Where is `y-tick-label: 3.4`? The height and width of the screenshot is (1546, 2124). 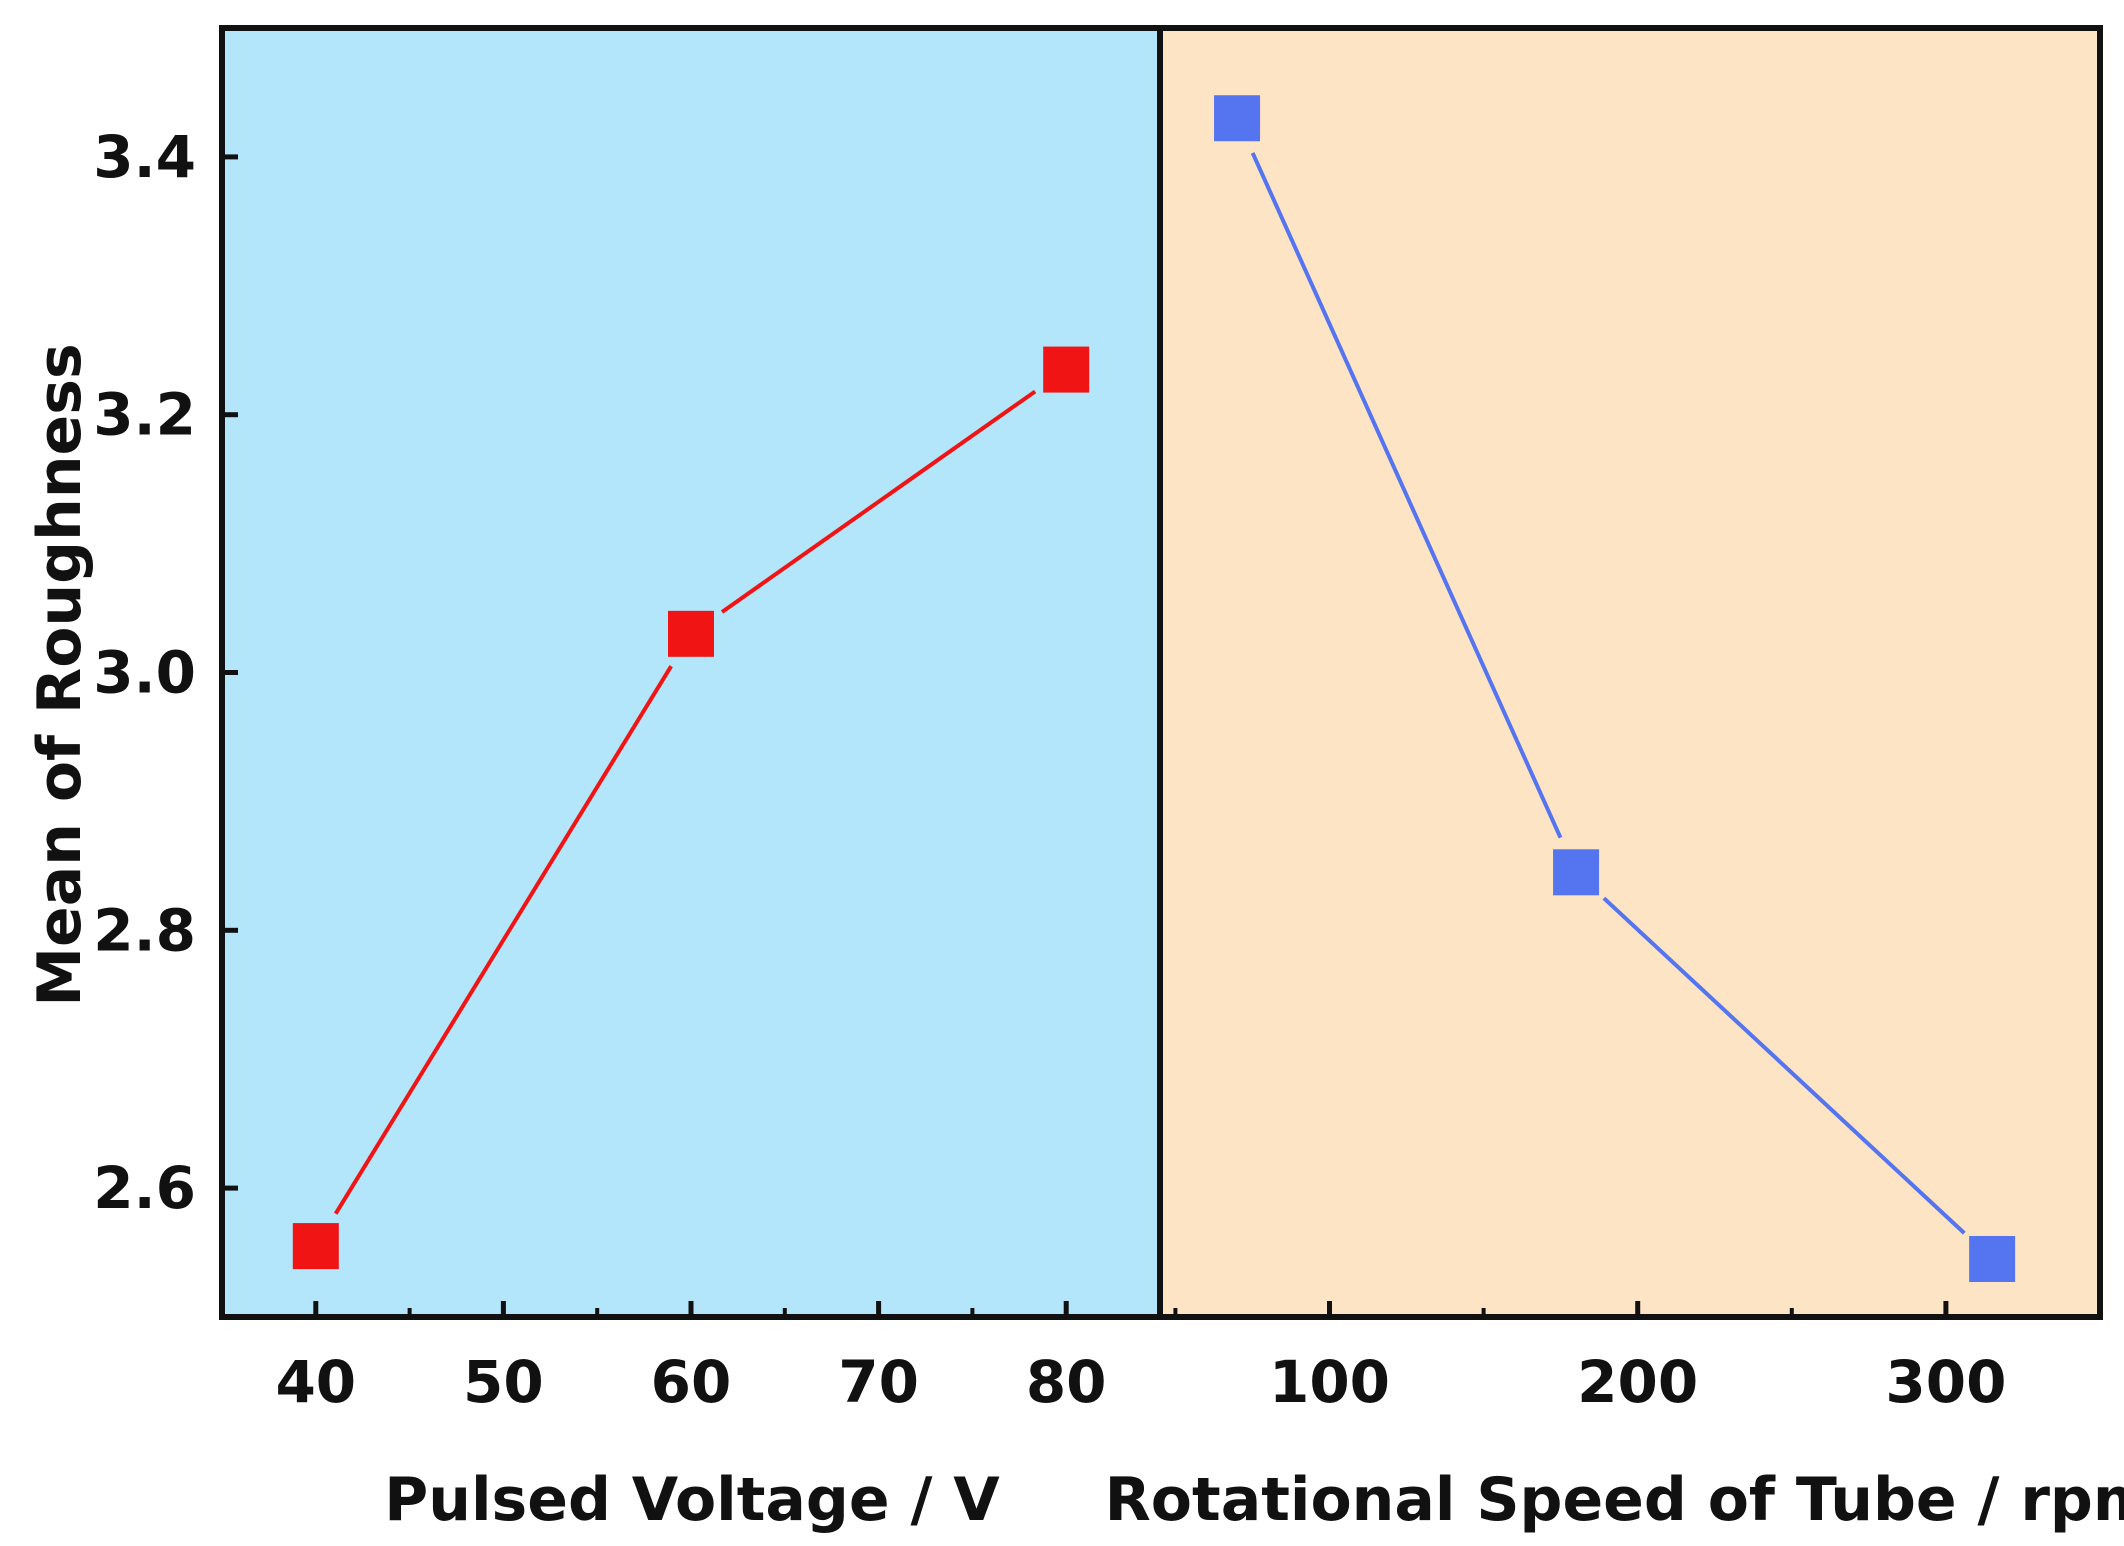
y-tick-label: 3.4 is located at coordinates (144, 157).